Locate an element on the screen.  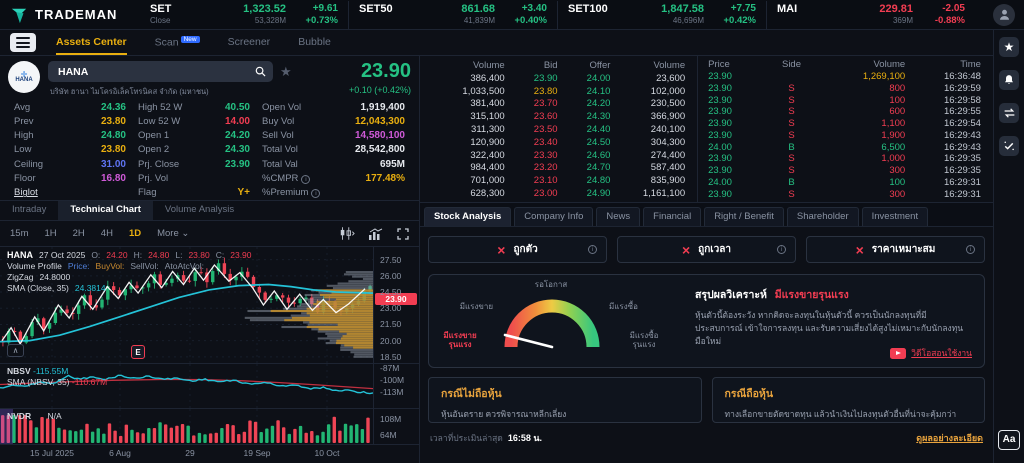
signal-card-1: × ถูกเวลา i is located at coordinates (706, 249).